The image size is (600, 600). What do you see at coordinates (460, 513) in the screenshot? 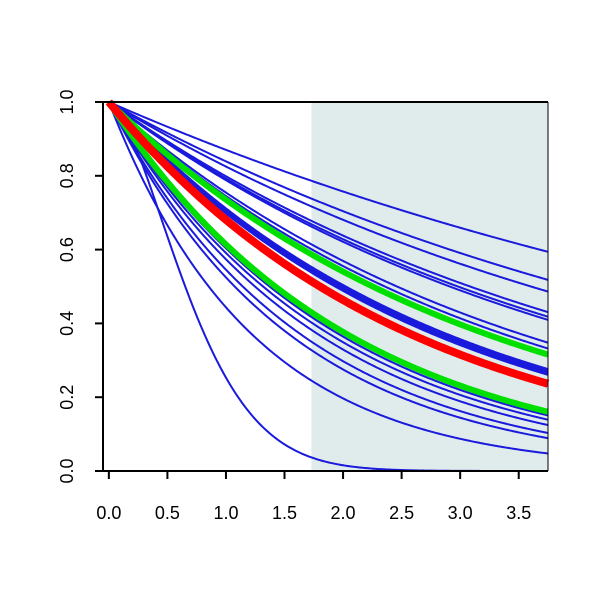
I see `x-tick-label: 3.0` at bounding box center [460, 513].